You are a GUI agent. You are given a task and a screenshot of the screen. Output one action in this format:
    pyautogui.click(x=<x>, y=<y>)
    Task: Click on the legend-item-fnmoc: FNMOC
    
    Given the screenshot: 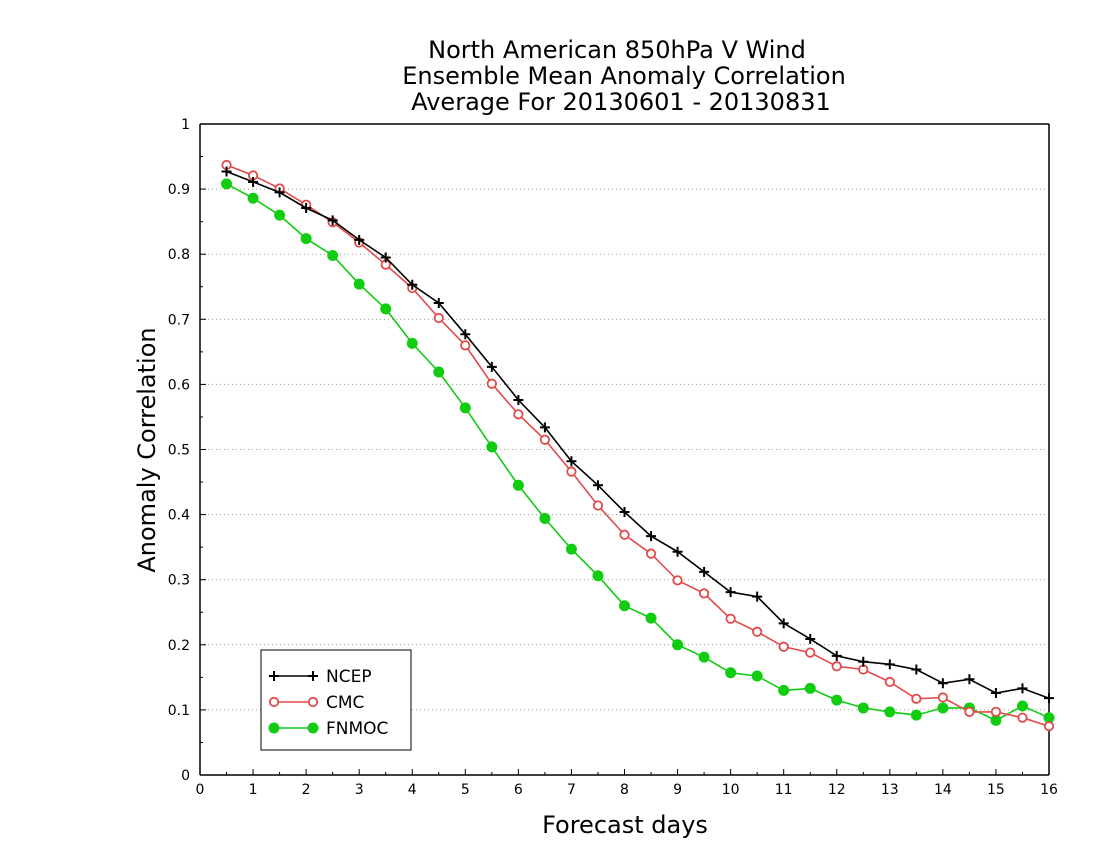 What is the action you would take?
    pyautogui.click(x=328, y=729)
    